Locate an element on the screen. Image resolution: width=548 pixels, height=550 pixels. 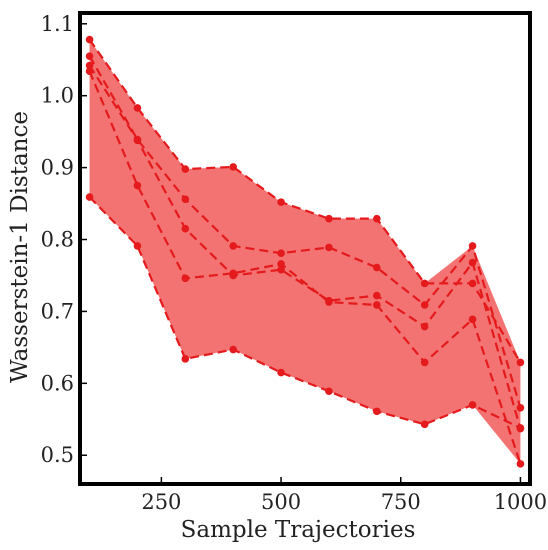
y-tick-label: 0.9 is located at coordinates (57, 168).